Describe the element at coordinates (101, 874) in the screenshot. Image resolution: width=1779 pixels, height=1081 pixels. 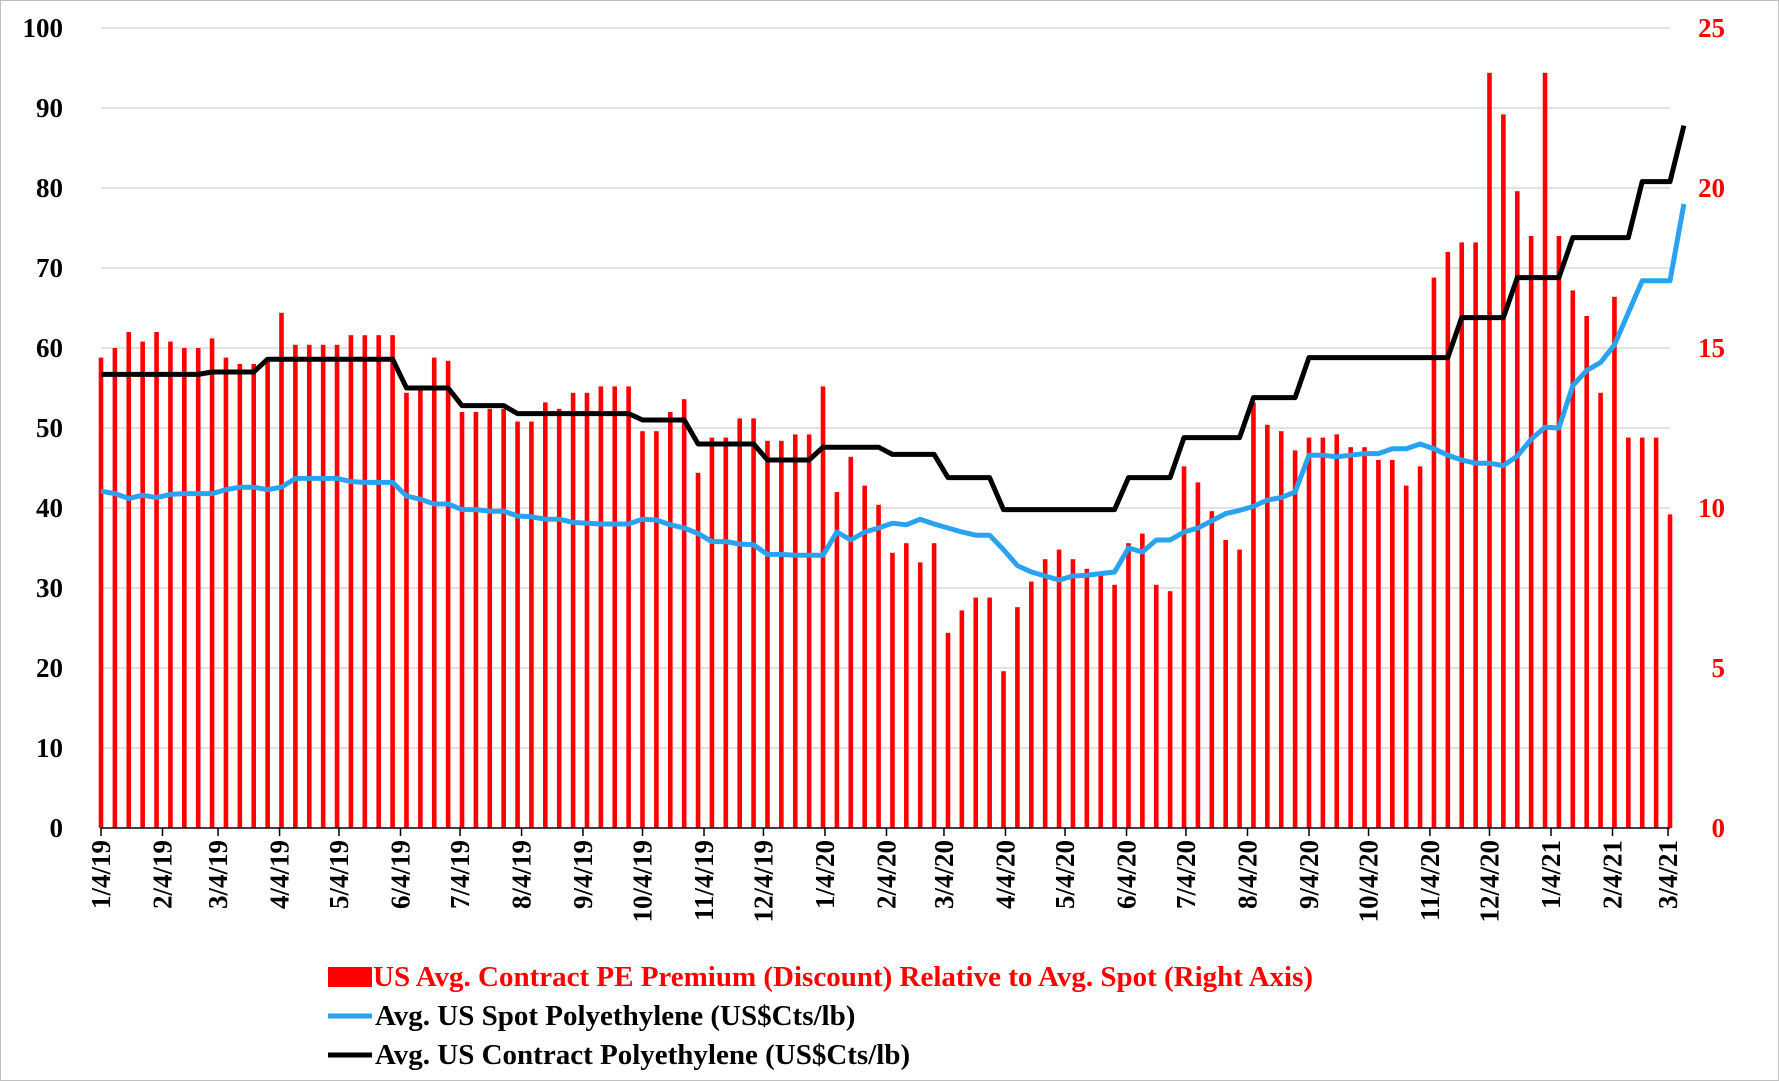
I see `x-tick-label: 1/4/19` at that location.